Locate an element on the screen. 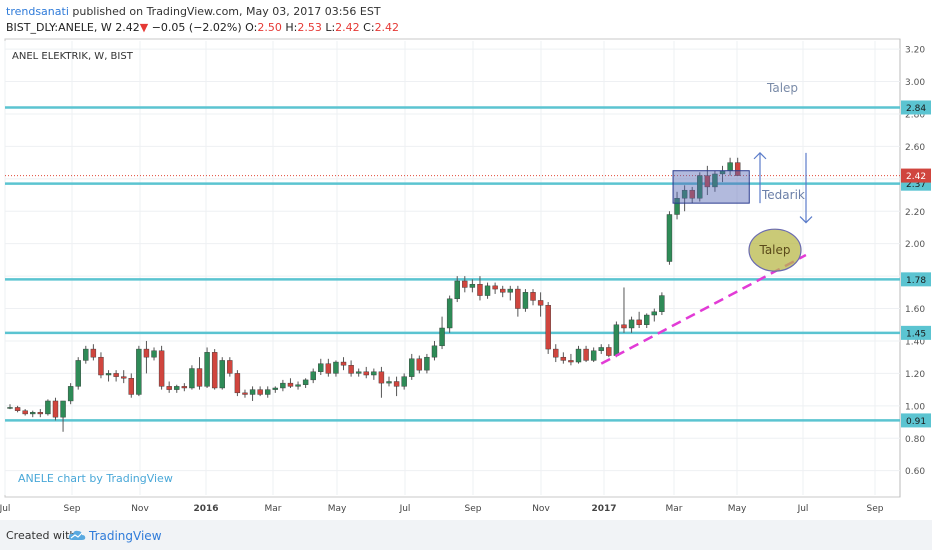  open-value: 2.50 is located at coordinates (269, 27).